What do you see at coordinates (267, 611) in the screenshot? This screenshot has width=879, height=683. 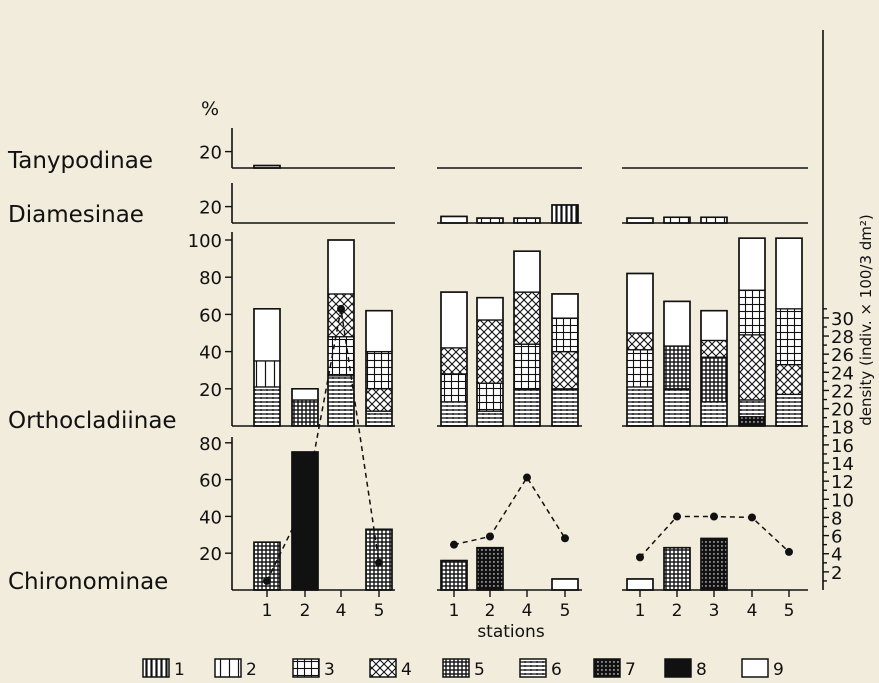 I see `x-tick-label-g1-1: 1` at bounding box center [267, 611].